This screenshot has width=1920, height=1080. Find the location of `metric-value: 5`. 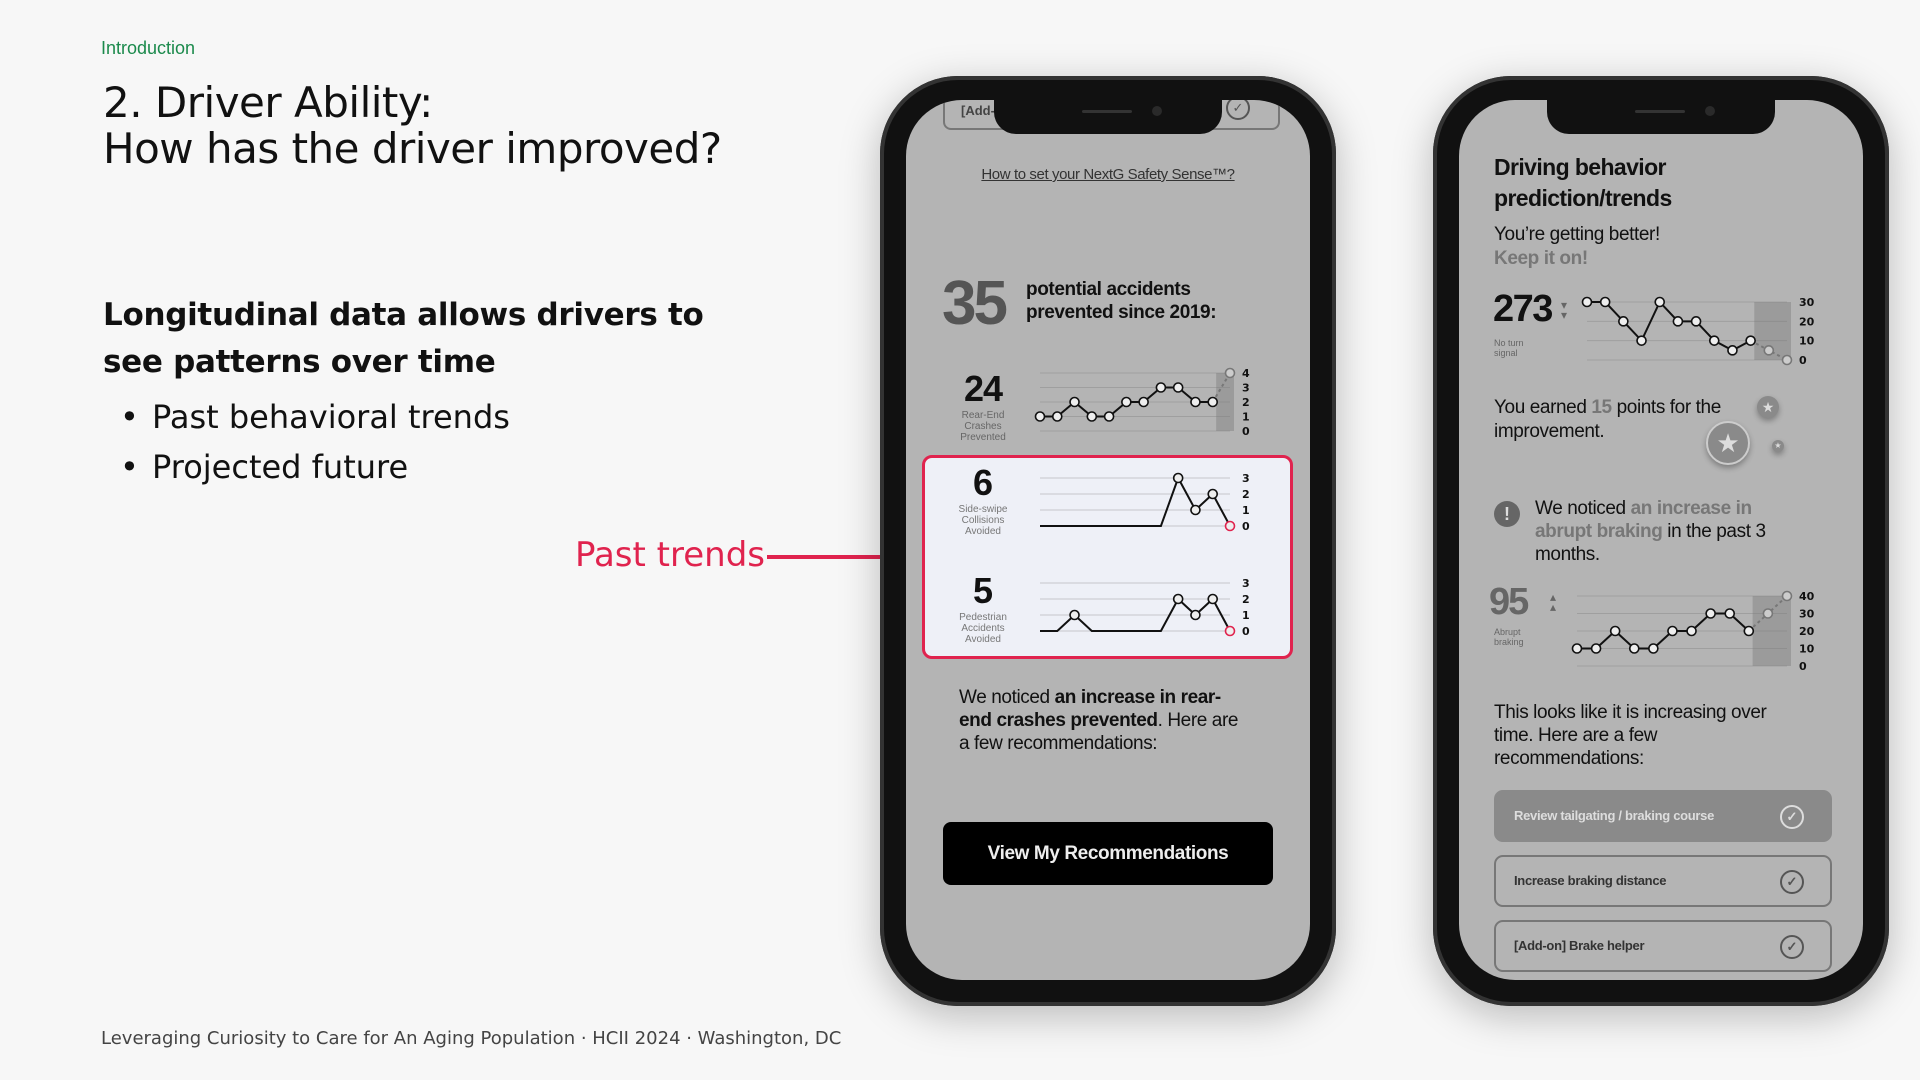

metric-value: 5 is located at coordinates (983, 590).